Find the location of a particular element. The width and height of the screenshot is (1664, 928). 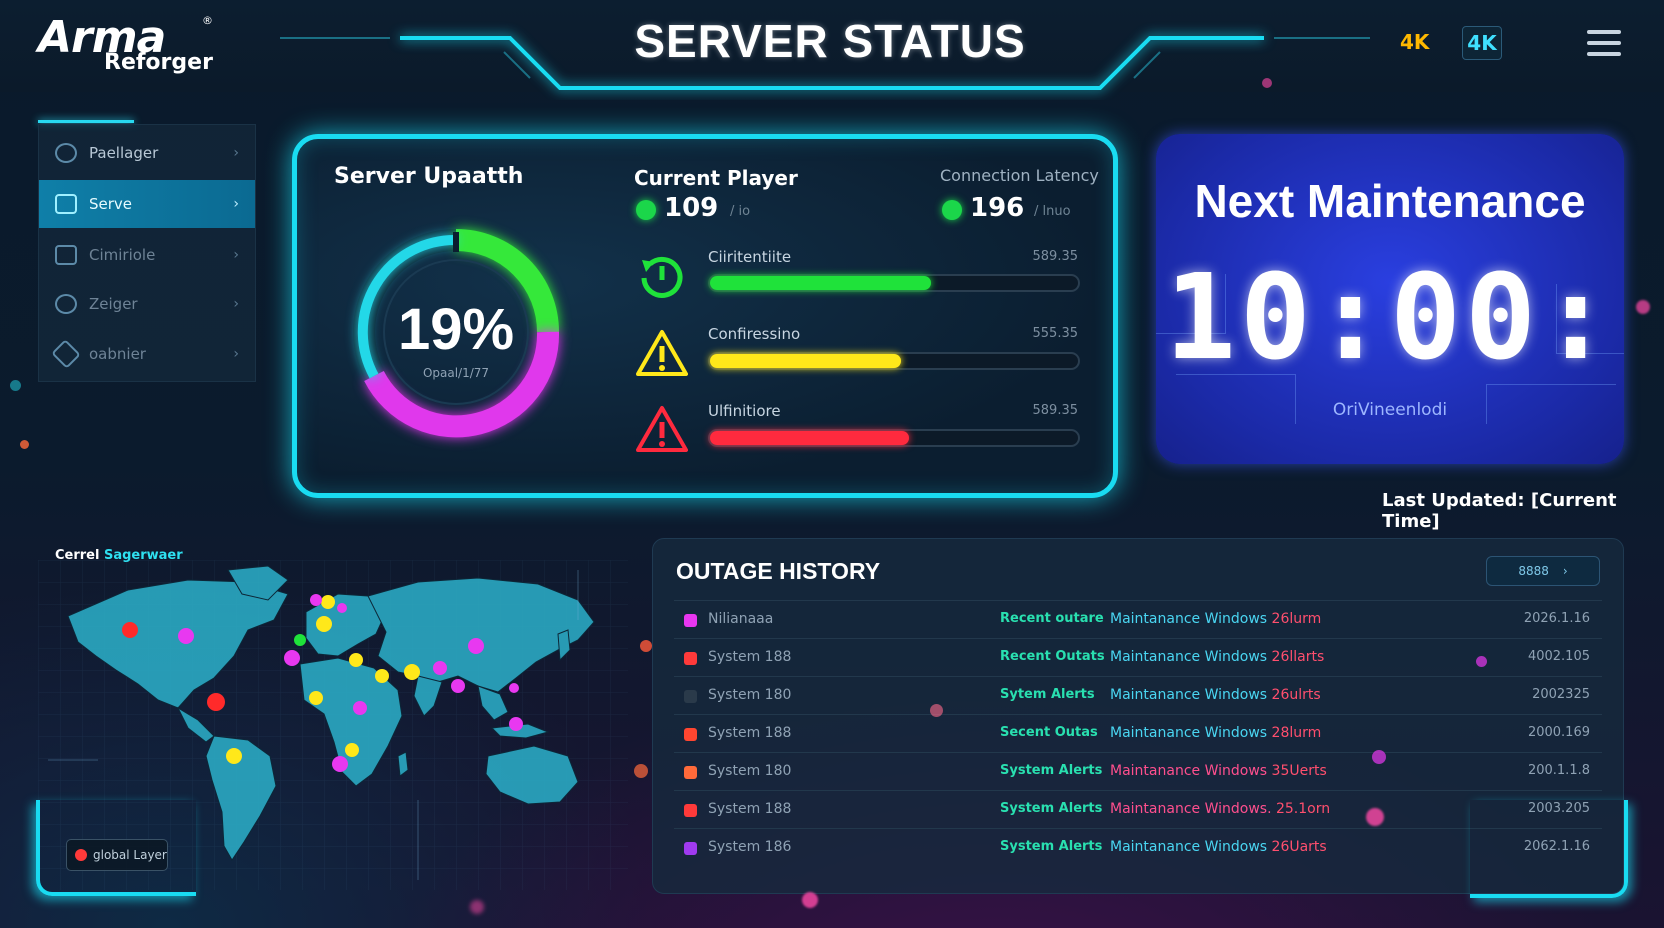

maintenance-title: Next Maintenance is located at coordinates (1390, 201).